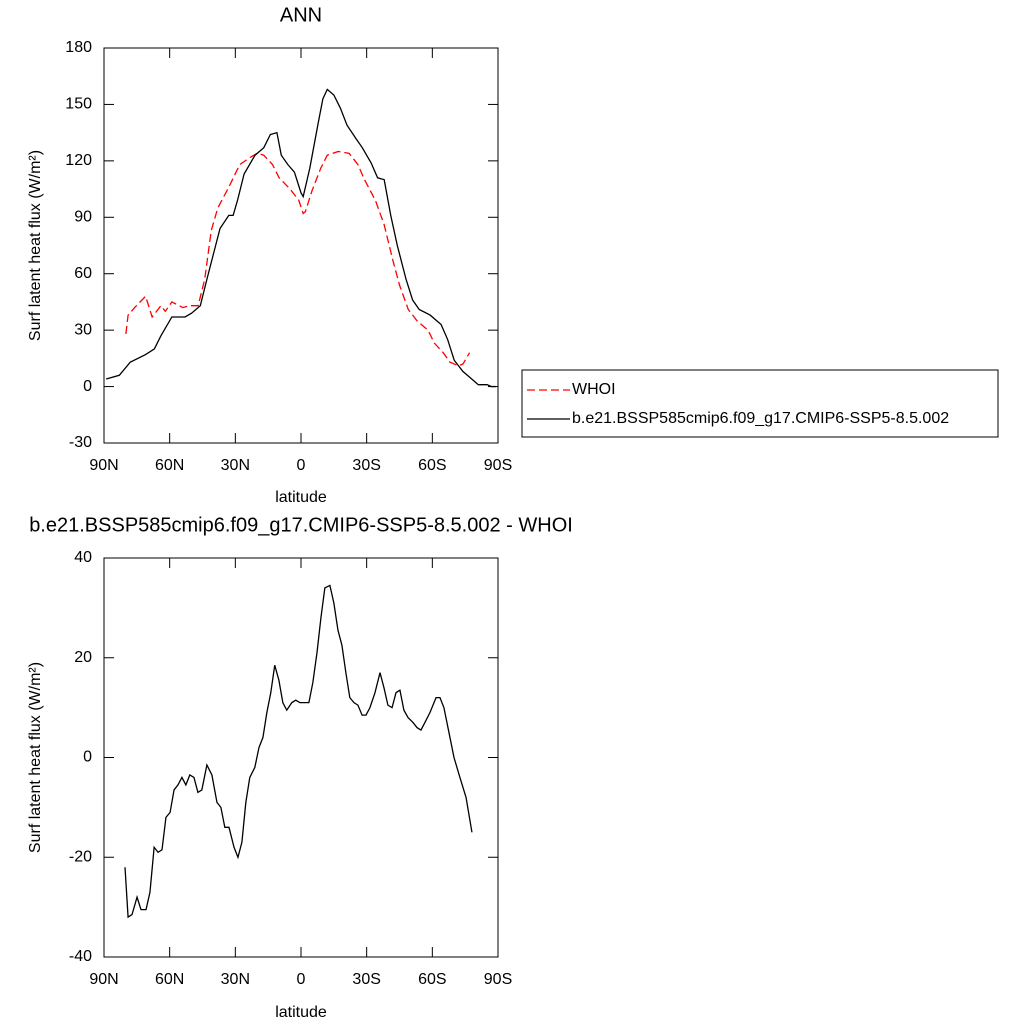  What do you see at coordinates (80, 956) in the screenshot?
I see `y-tick-label: -40` at bounding box center [80, 956].